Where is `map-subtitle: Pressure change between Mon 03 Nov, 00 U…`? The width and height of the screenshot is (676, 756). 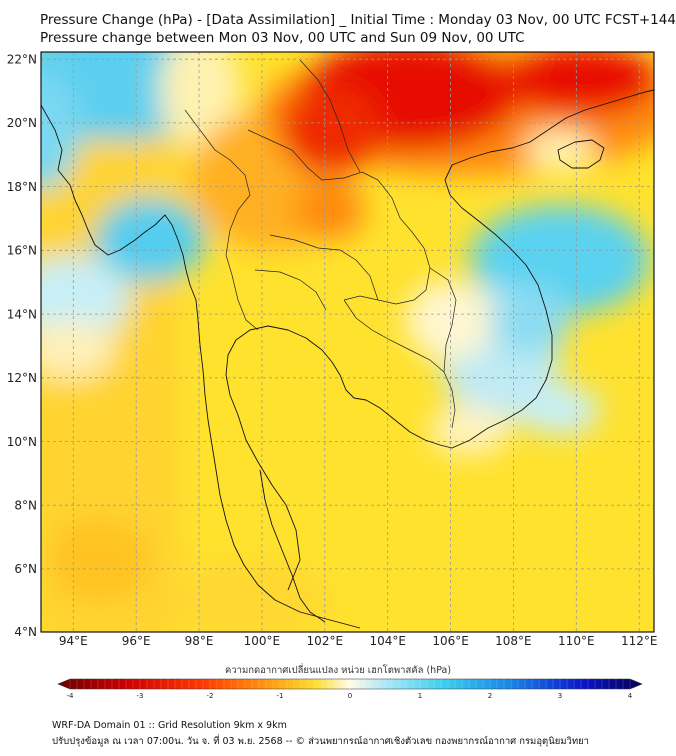
map-subtitle: Pressure change between Mon 03 Nov, 00 U… is located at coordinates (282, 38).